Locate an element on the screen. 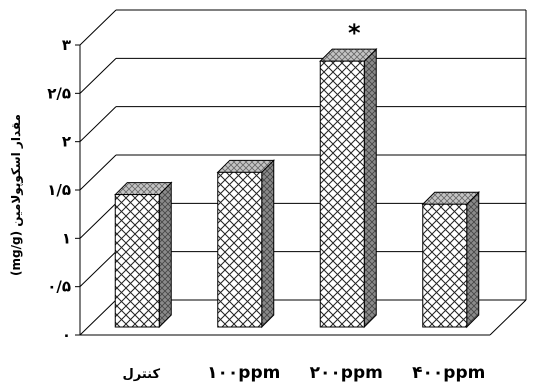 The image size is (539, 389). x-tick-label: ۱۰۰ppm is located at coordinates (243, 373).